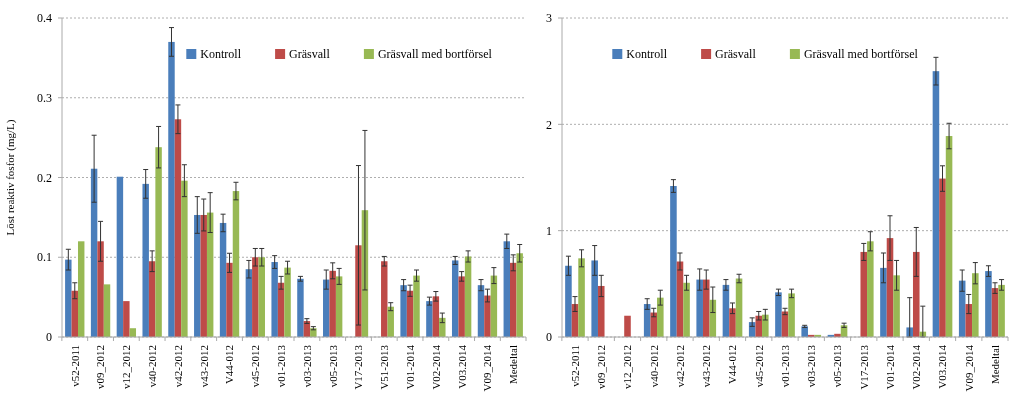  What do you see at coordinates (889, 367) in the screenshot?
I see `x-tick-label: V01-2014` at bounding box center [889, 367].